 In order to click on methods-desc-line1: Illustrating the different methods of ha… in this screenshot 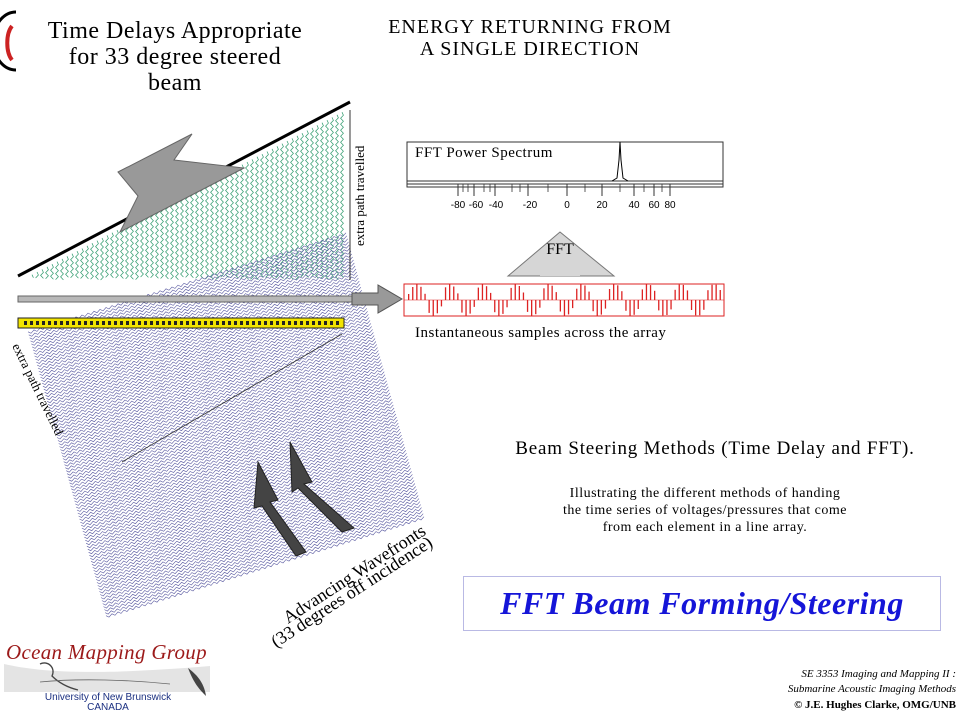, I will do `click(705, 493)`.